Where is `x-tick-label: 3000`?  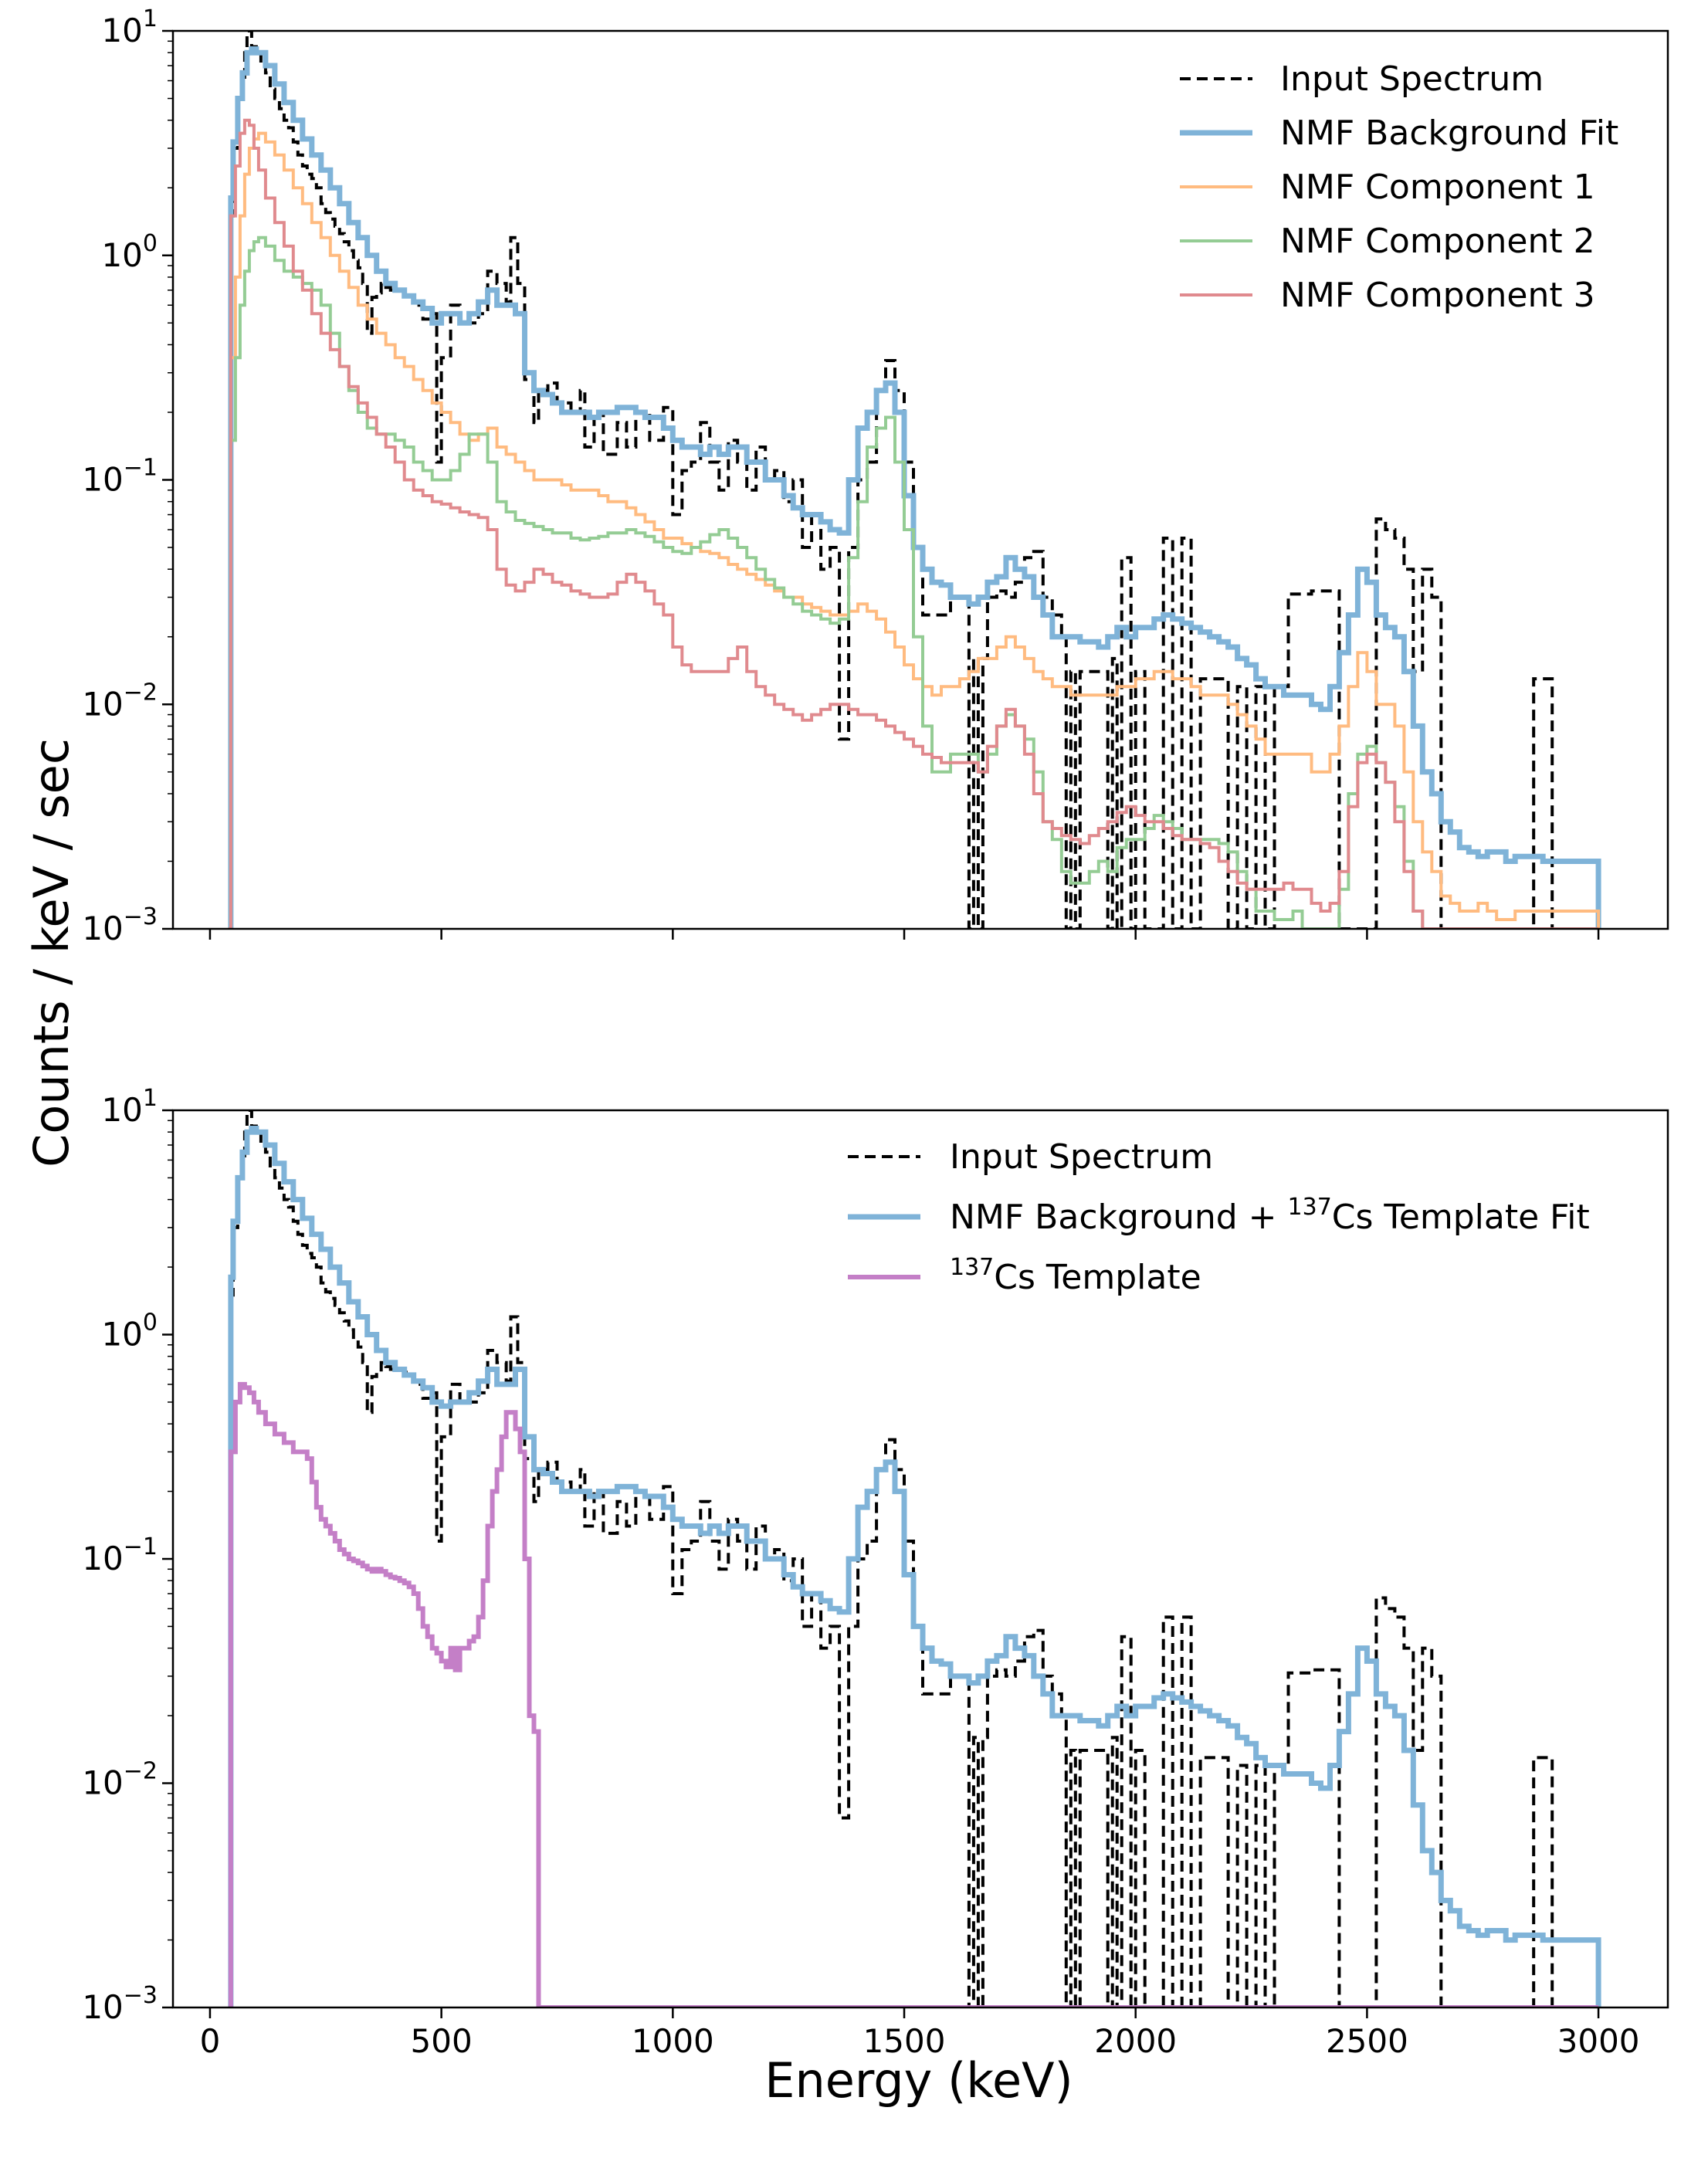
x-tick-label: 3000 is located at coordinates (1598, 2041).